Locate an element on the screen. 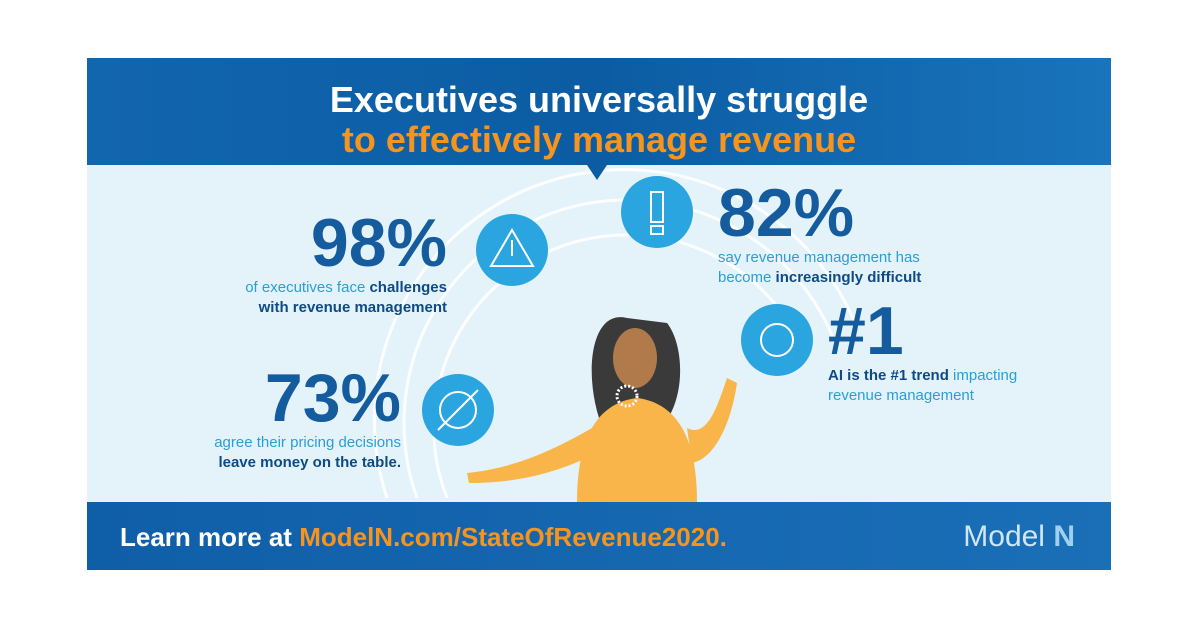 This screenshot has width=1200, height=627. stat-line: leave money on the table. is located at coordinates (307, 463).